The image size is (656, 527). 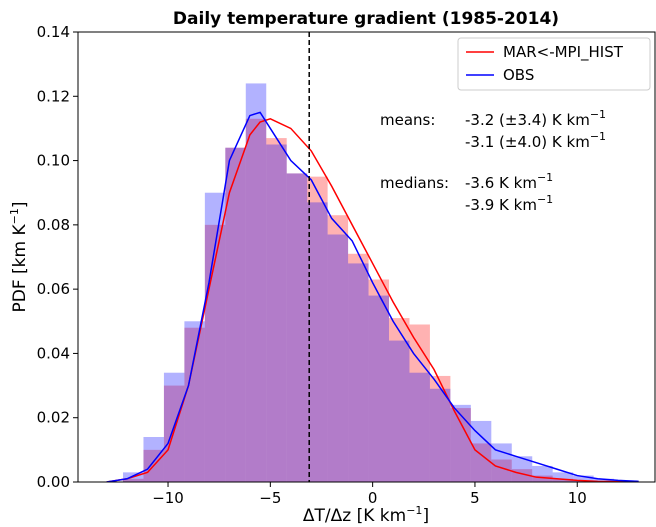 I want to click on y-axis-label: PDF [km K−1], so click(x=19, y=257).